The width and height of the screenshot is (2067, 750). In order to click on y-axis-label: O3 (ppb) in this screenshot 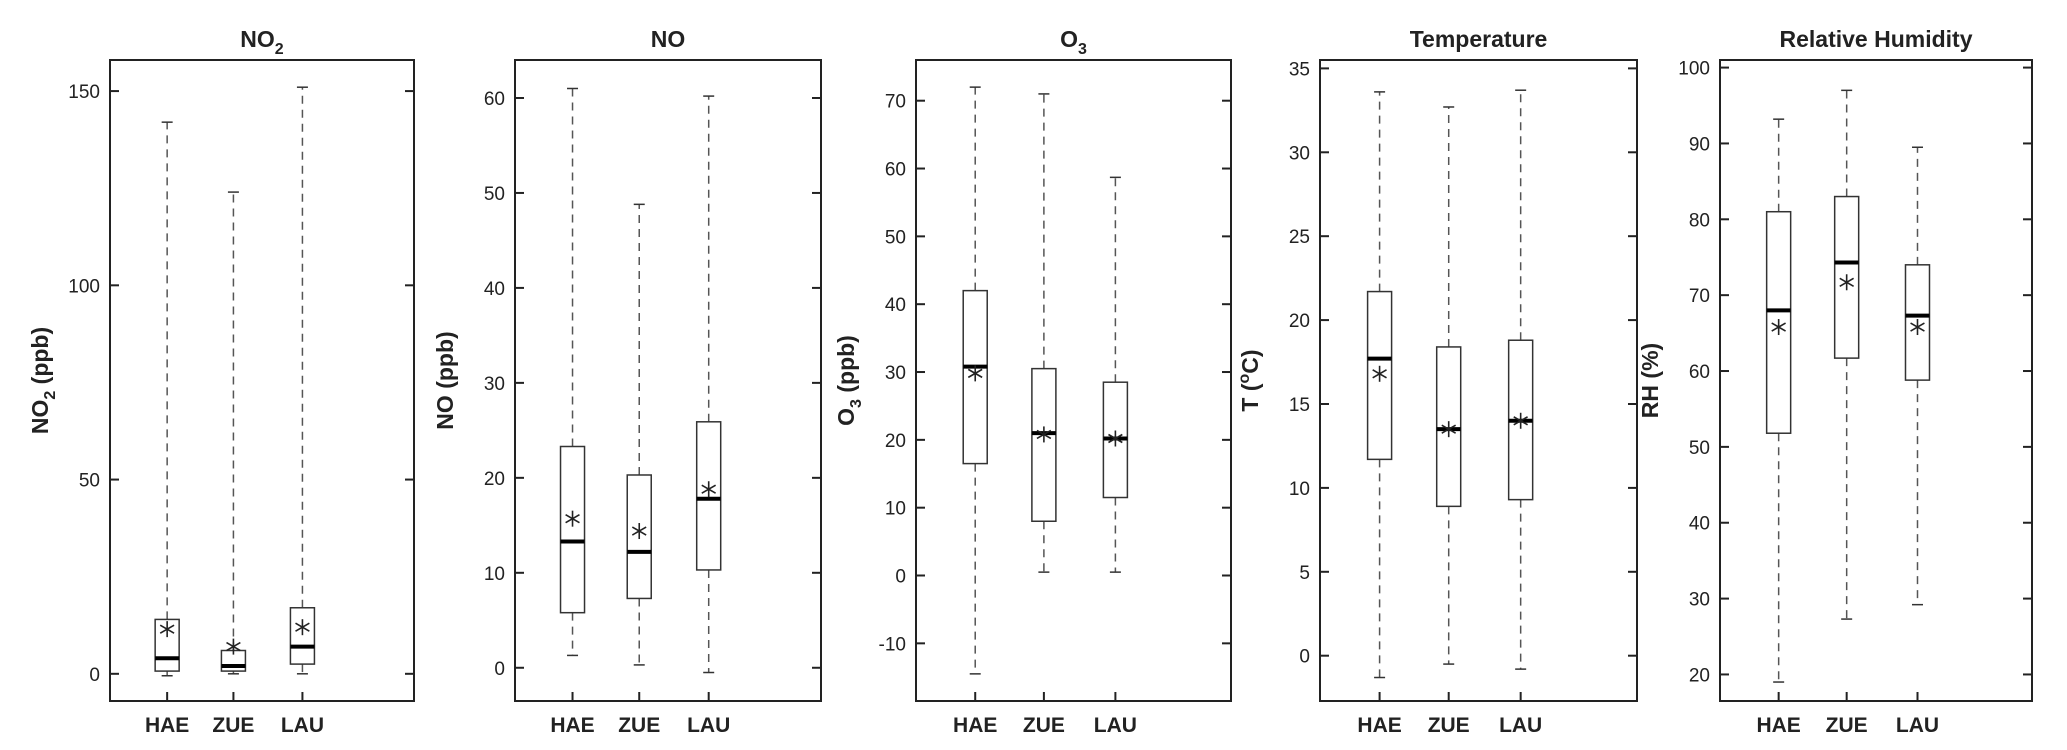, I will do `click(849, 380)`.